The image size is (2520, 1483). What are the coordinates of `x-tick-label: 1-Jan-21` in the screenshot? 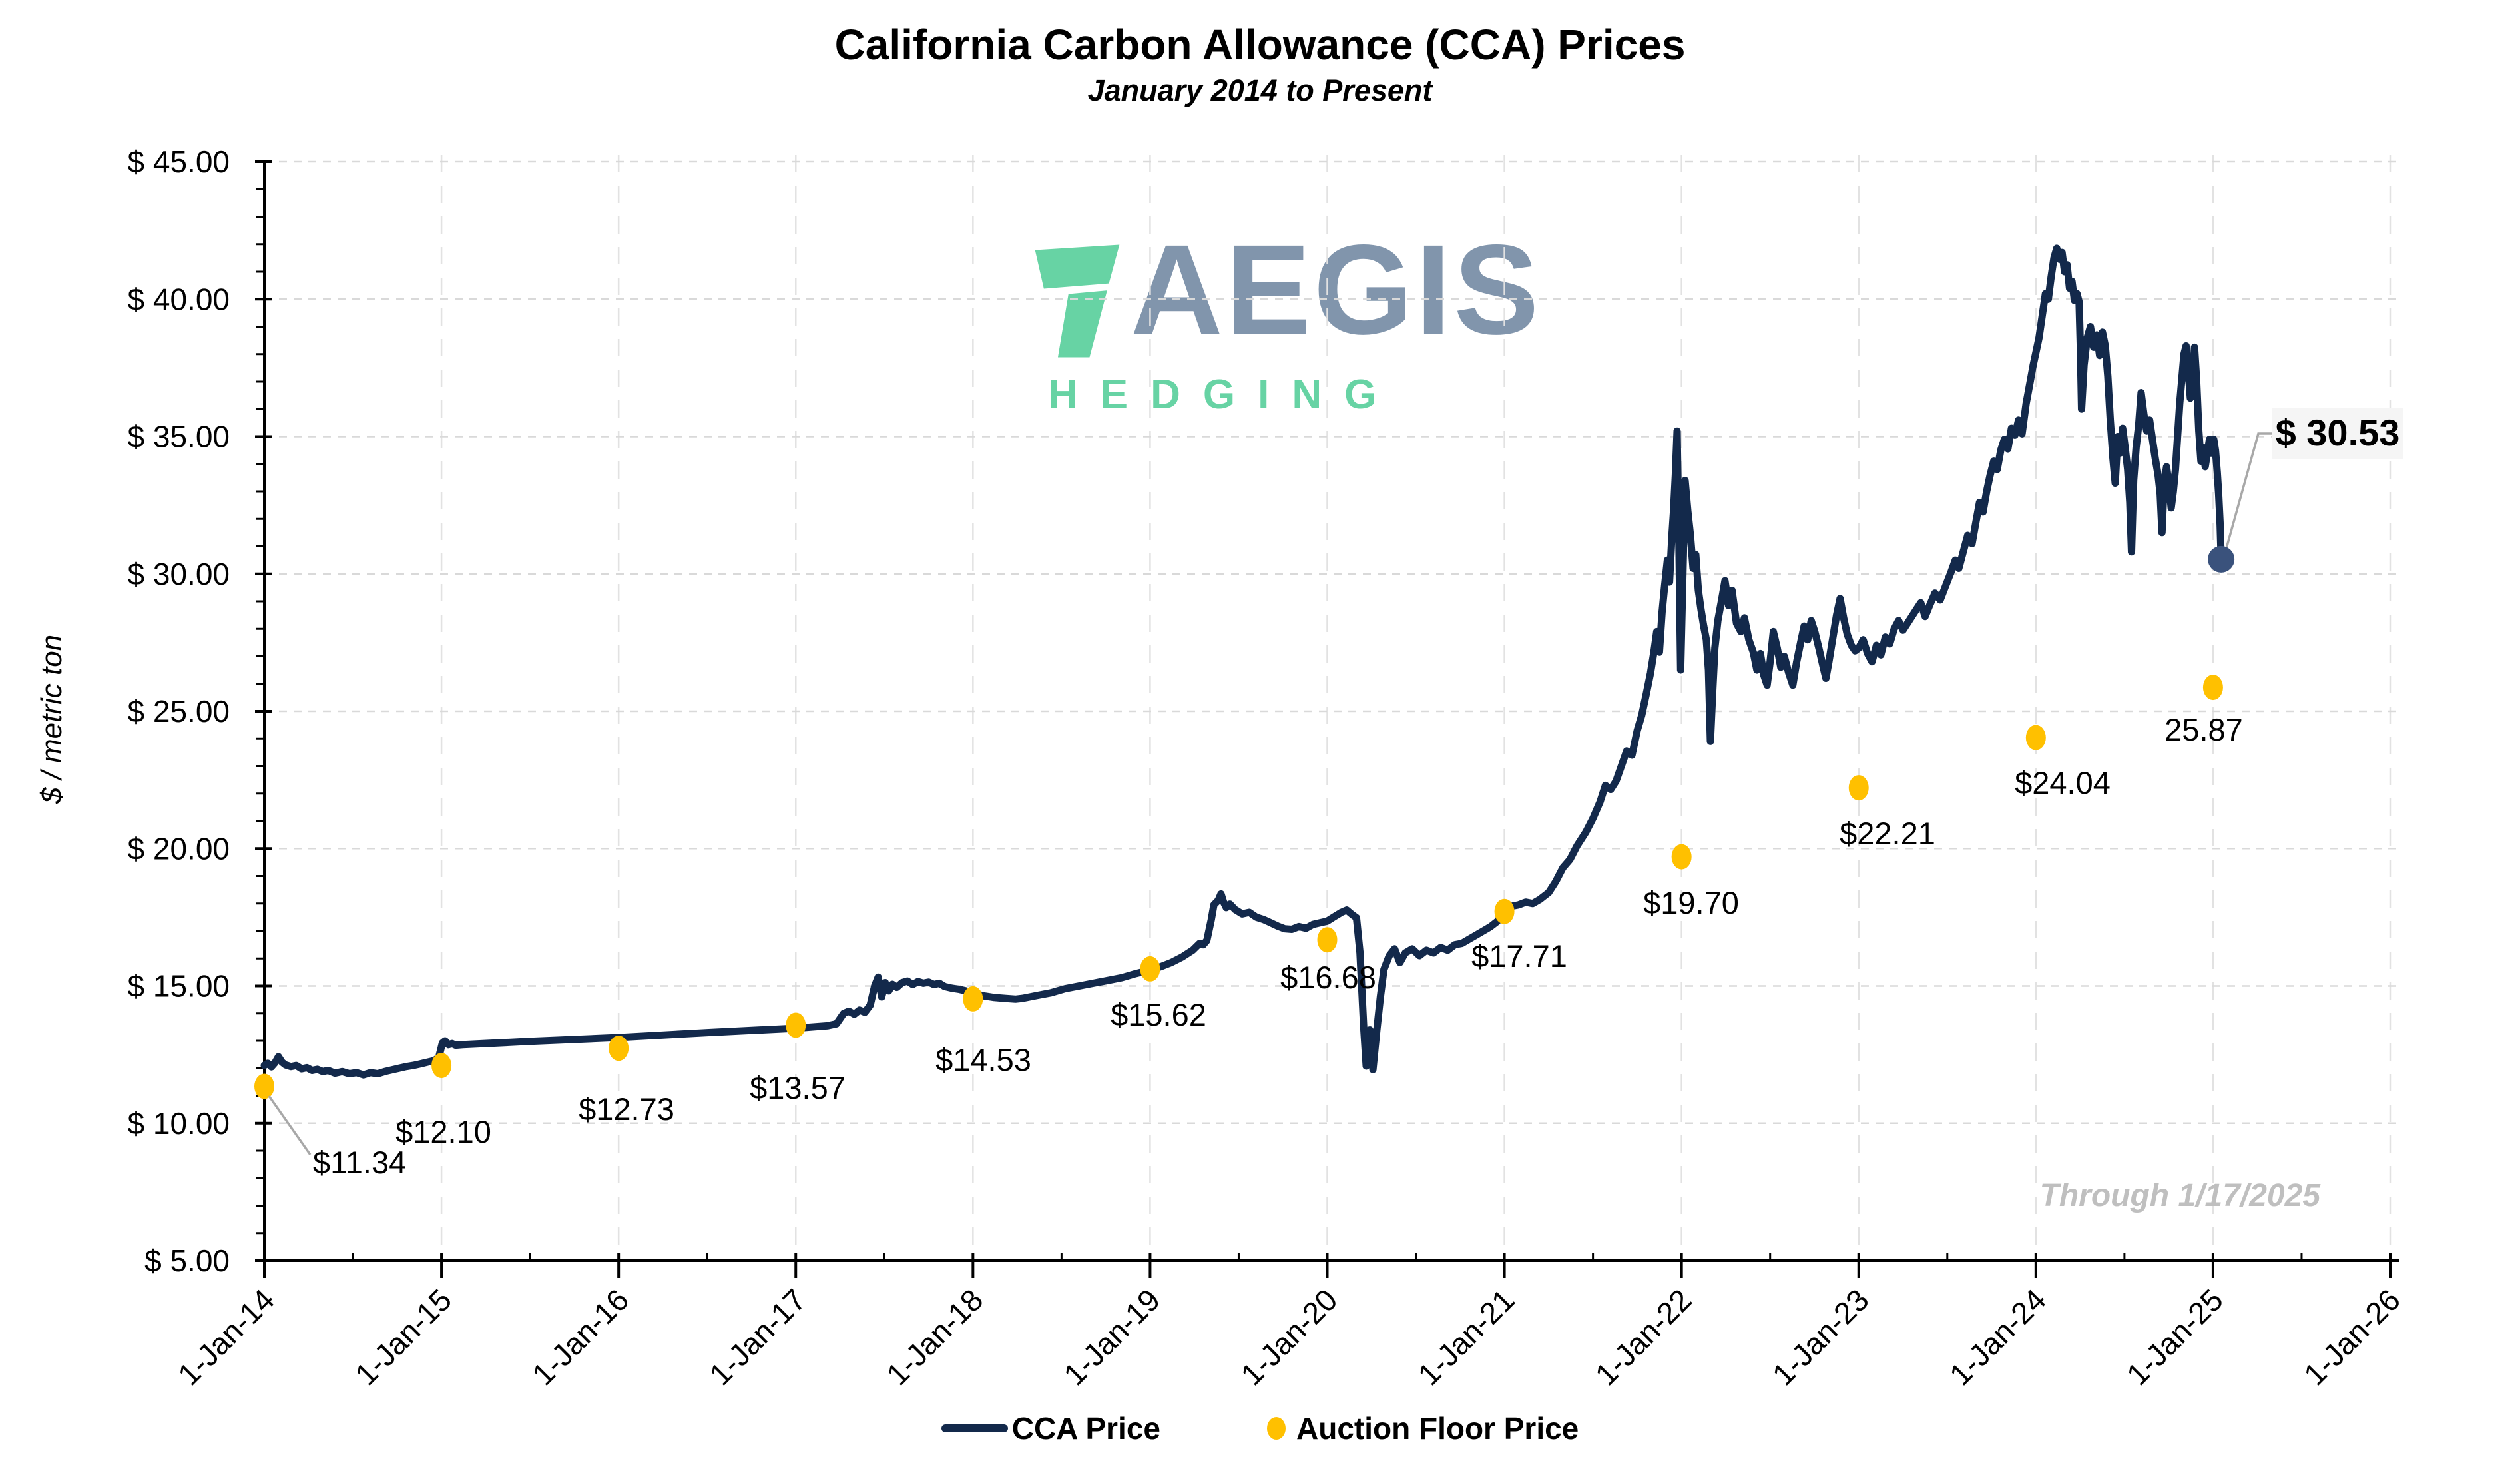 It's located at (1466, 1337).